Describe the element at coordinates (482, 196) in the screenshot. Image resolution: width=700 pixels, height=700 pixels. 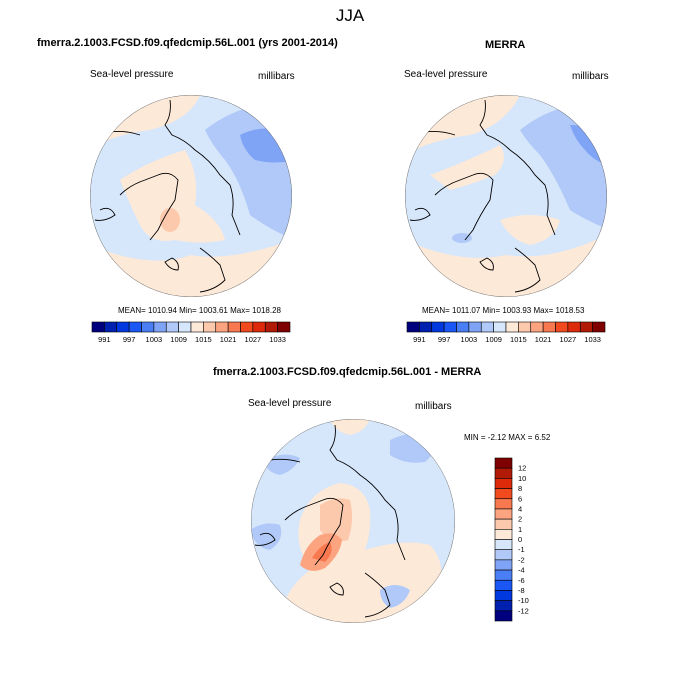
I see `map-obs-coastline` at that location.